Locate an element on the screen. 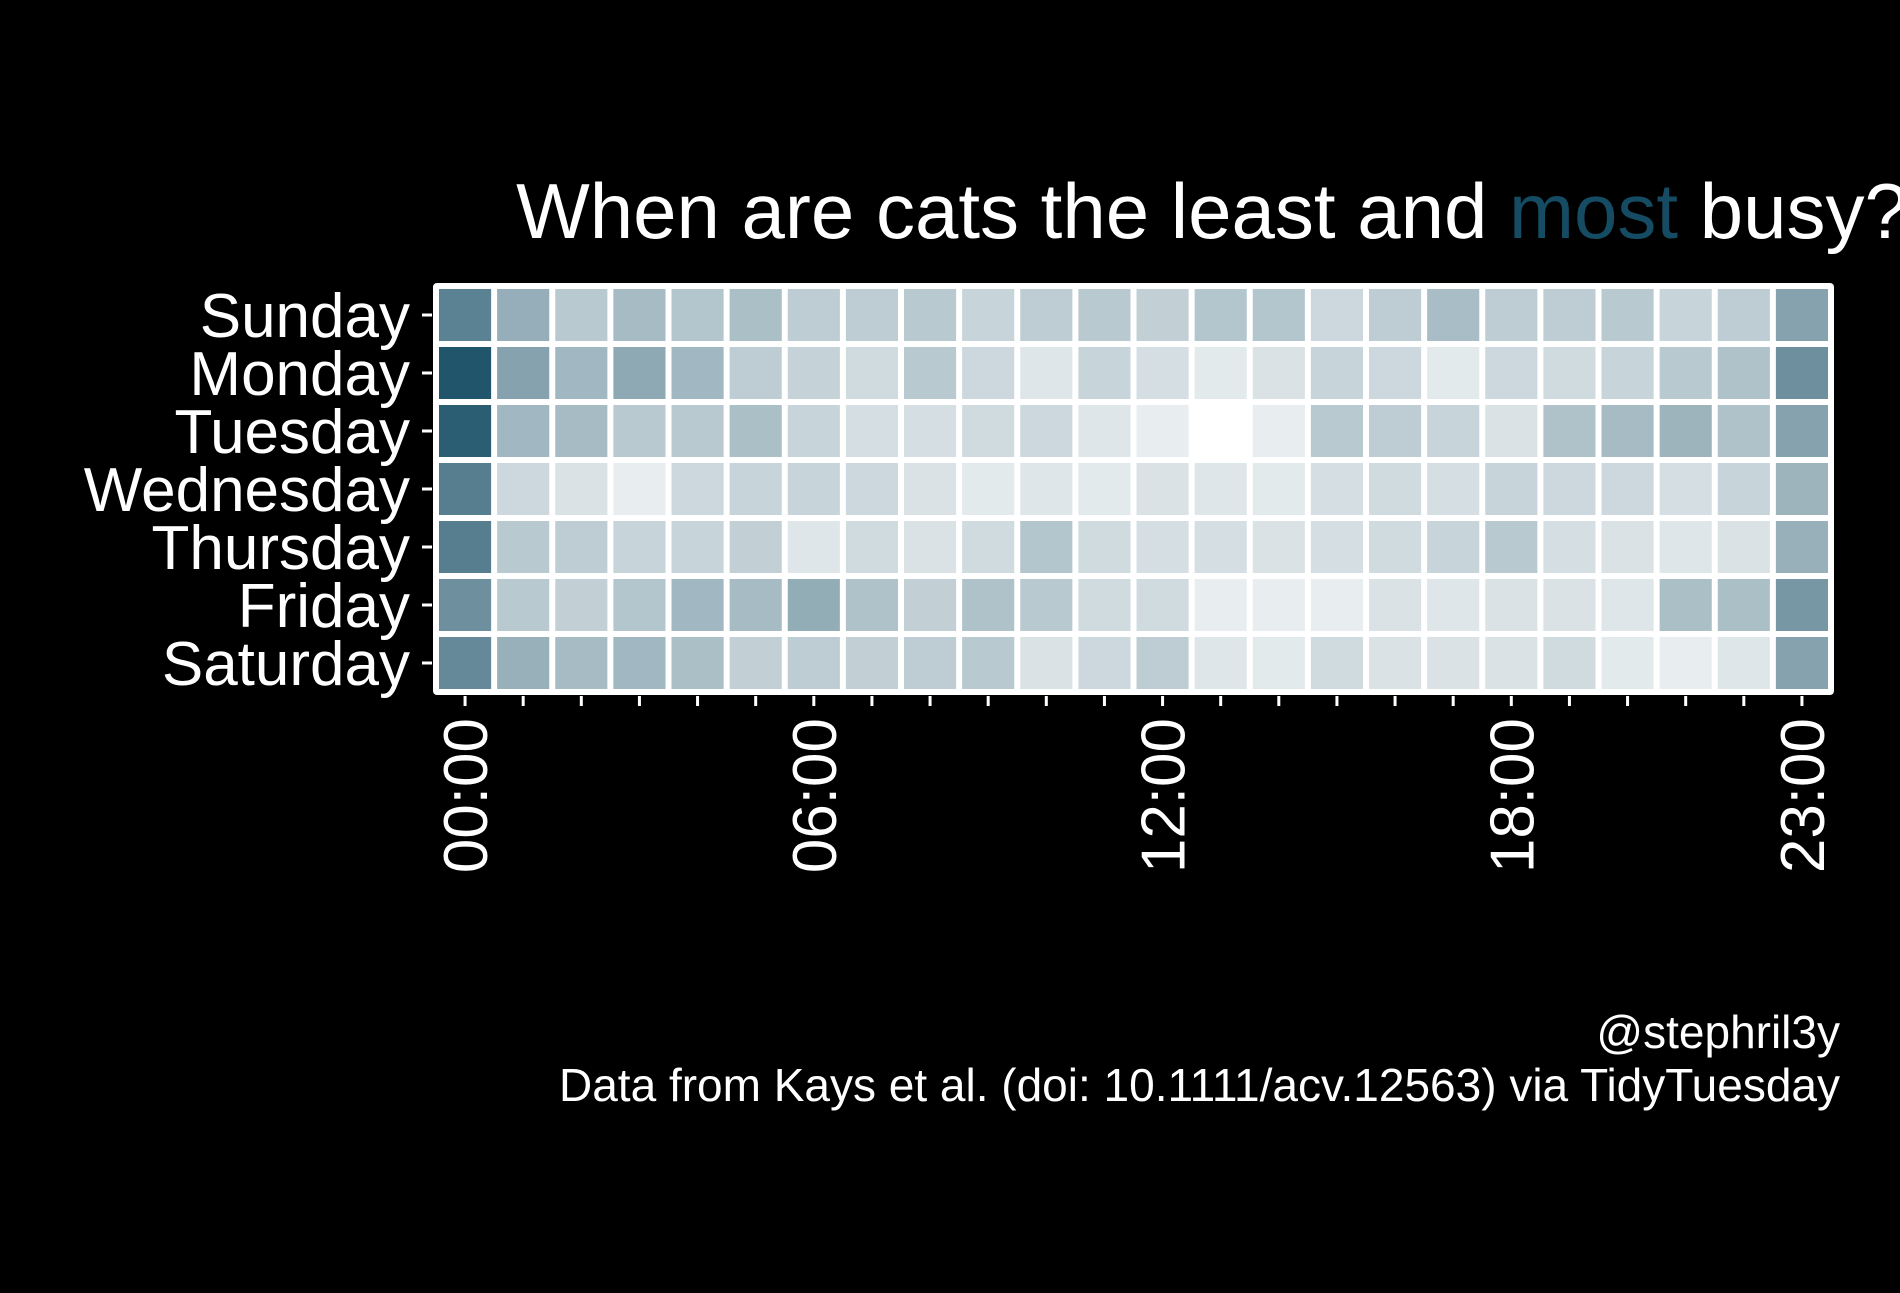 This screenshot has height=1293, width=1900. y-tick-label-sunday: Sunday is located at coordinates (305, 316).